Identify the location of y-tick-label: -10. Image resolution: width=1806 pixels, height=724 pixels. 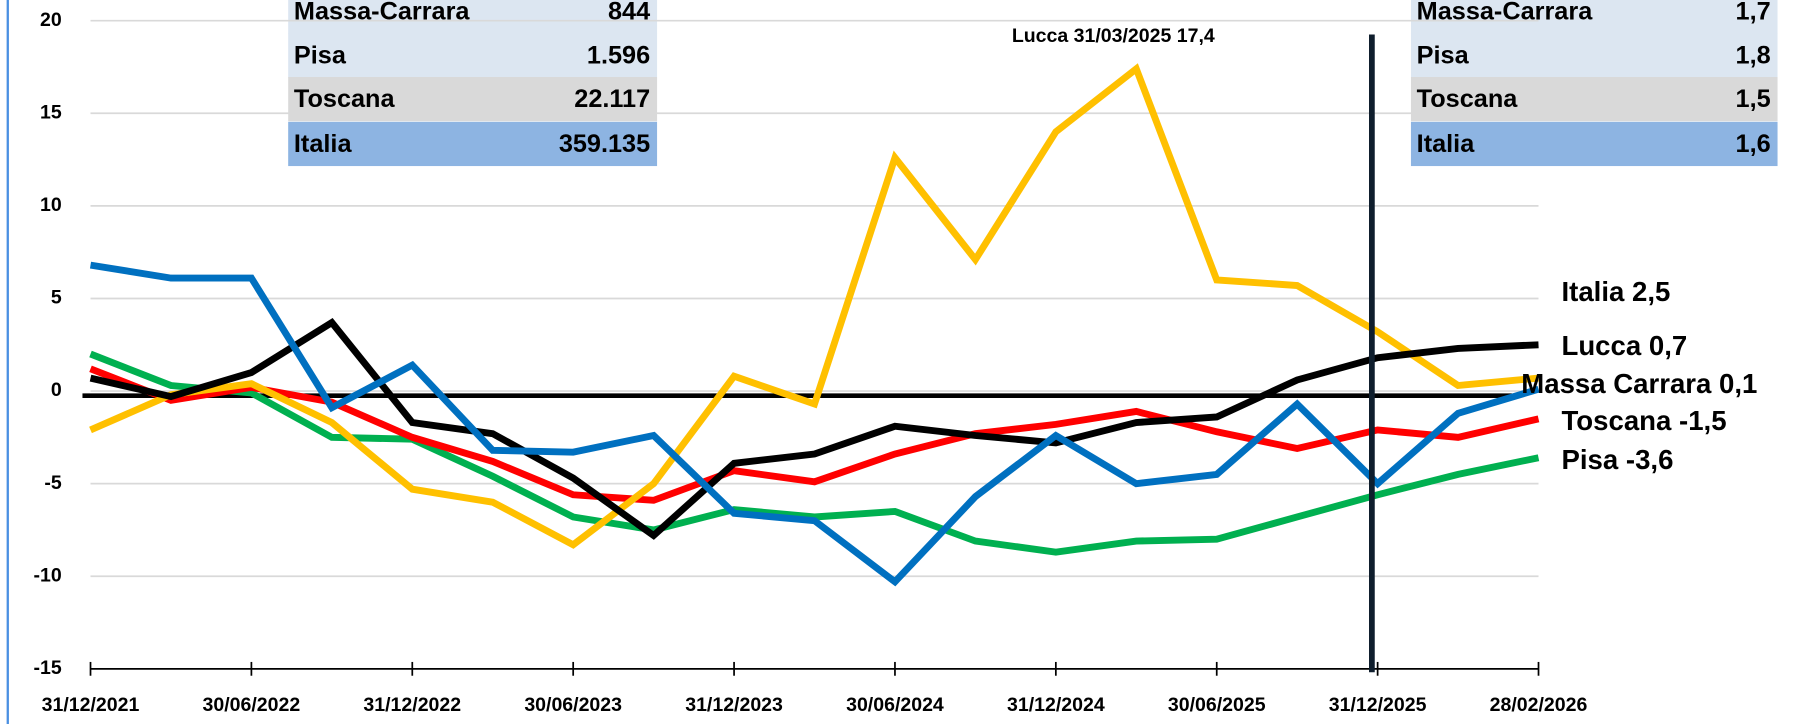
(48, 575).